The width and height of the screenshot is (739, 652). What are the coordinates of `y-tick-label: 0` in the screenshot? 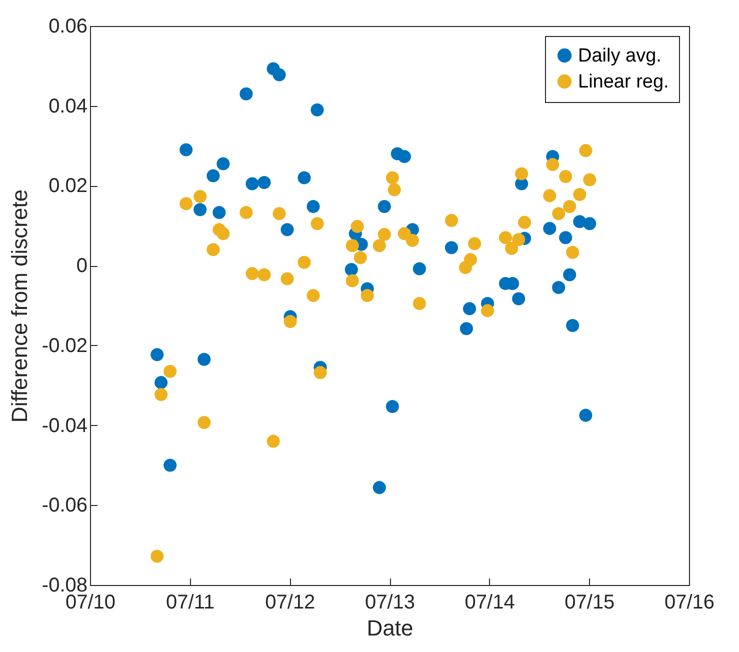 It's located at (82, 266).